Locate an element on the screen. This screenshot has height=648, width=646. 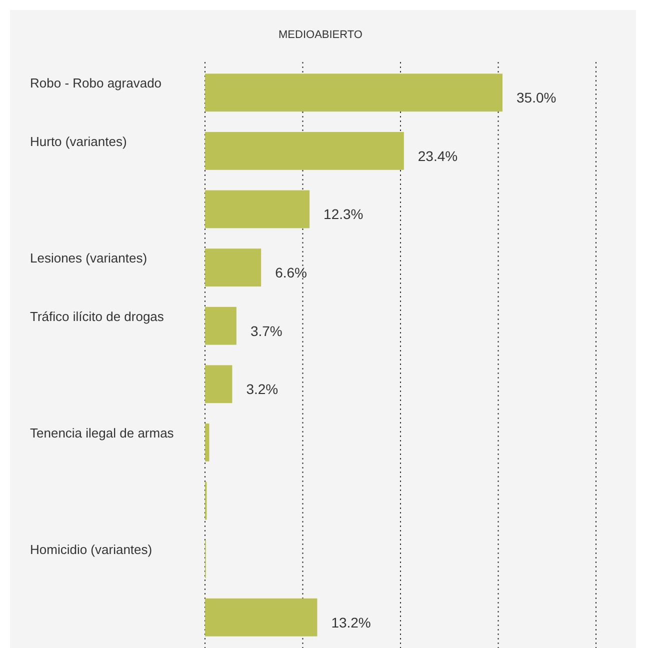
y-tick-label: Homicidio (variantes) is located at coordinates (91, 550).